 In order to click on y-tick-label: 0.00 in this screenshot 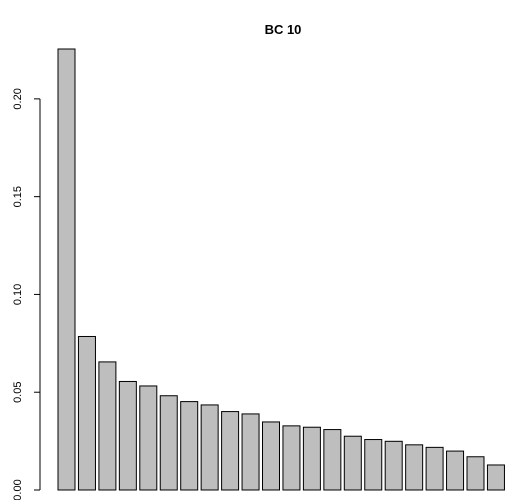, I will do `click(18, 489)`.